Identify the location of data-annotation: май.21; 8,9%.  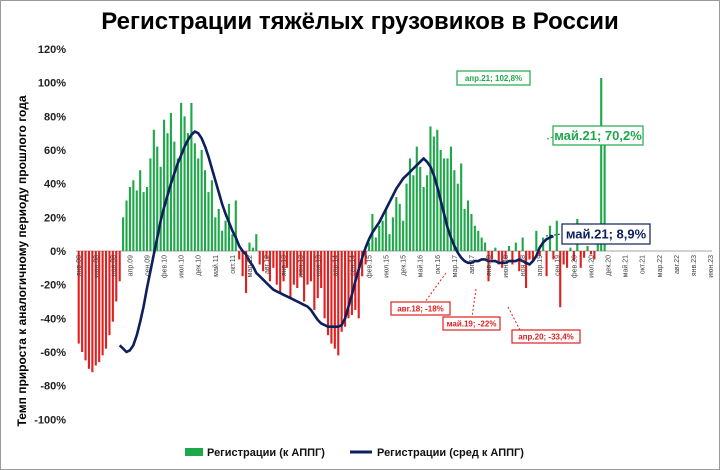
(598, 234).